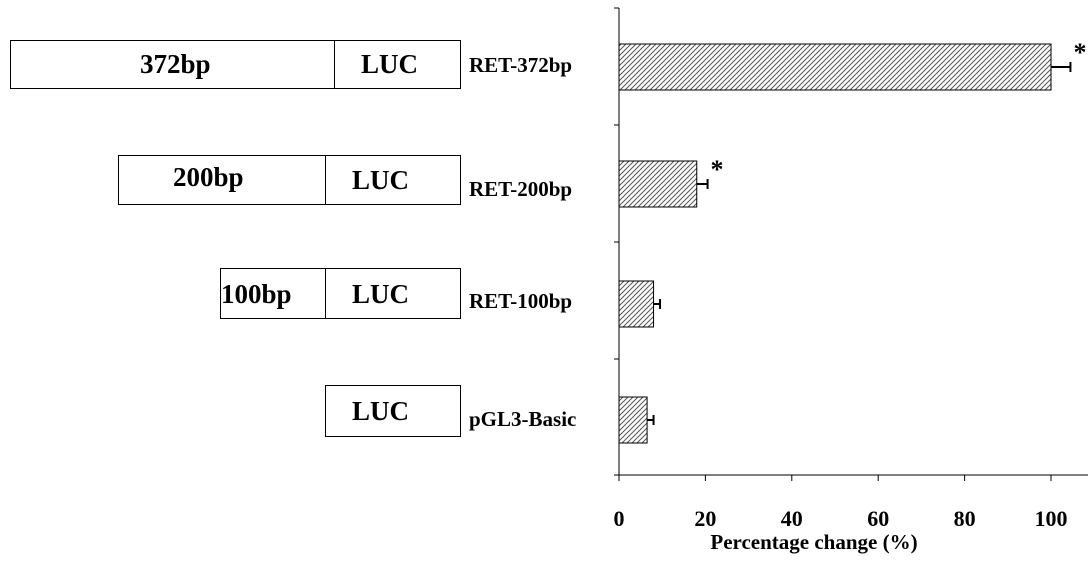 The height and width of the screenshot is (565, 1088). What do you see at coordinates (523, 419) in the screenshot?
I see `row-label-pgl3-basic: pGL3-Basic` at bounding box center [523, 419].